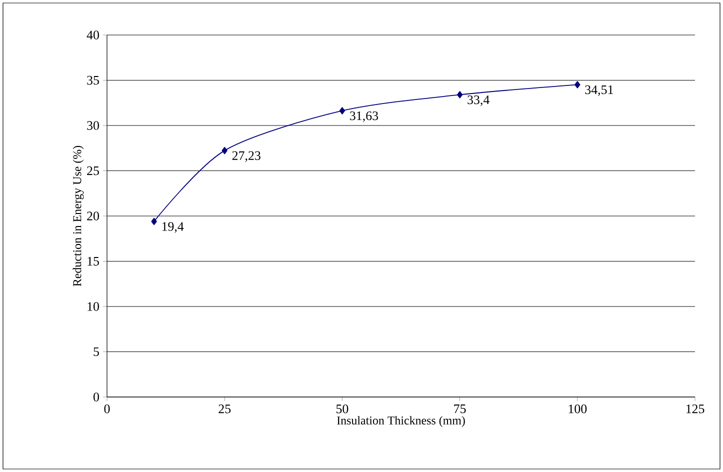 The width and height of the screenshot is (723, 472). I want to click on y-tick-label: 20, so click(93, 216).